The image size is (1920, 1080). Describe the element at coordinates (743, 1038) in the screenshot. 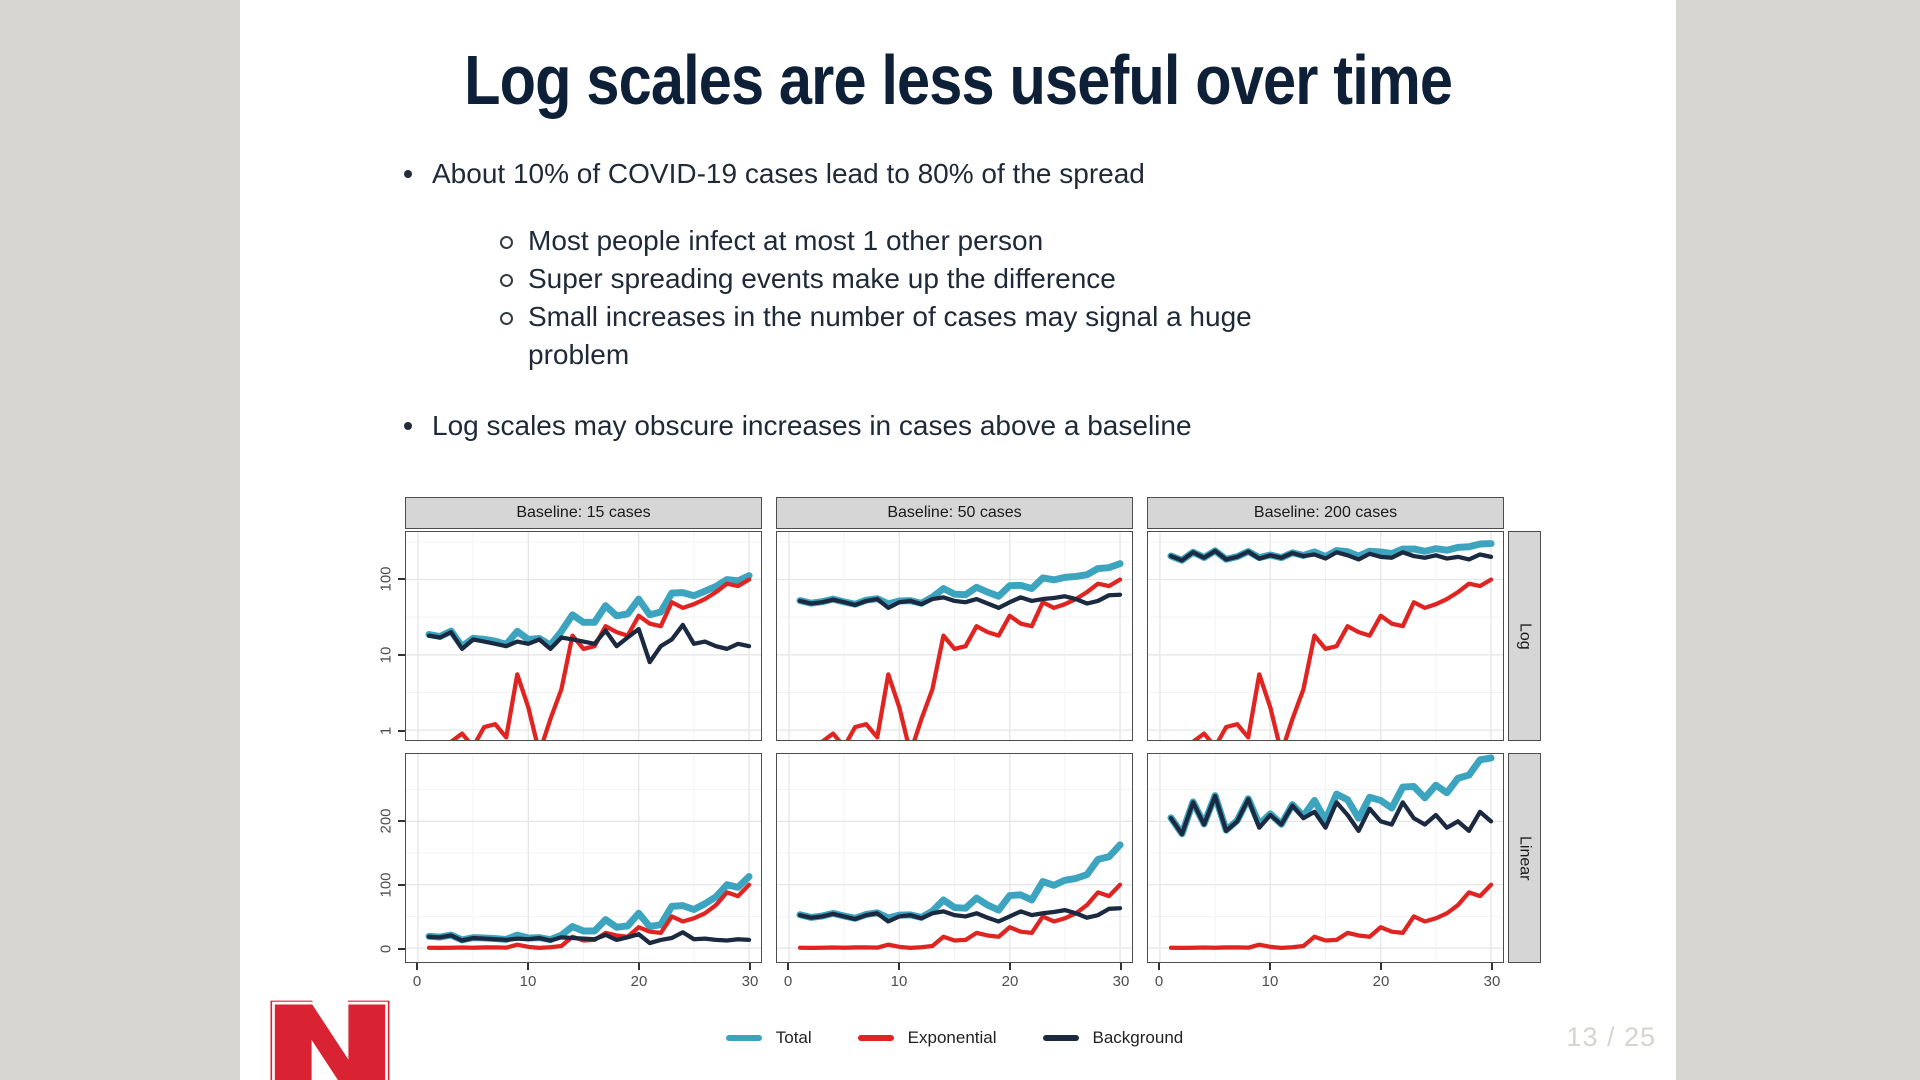

I see `total-line-swatch` at that location.